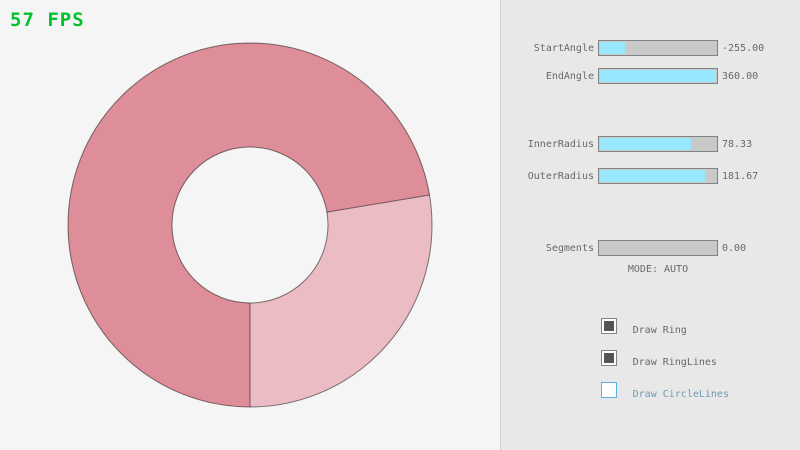  What do you see at coordinates (378, 203) in the screenshot?
I see `ring-boundary-line-start` at bounding box center [378, 203].